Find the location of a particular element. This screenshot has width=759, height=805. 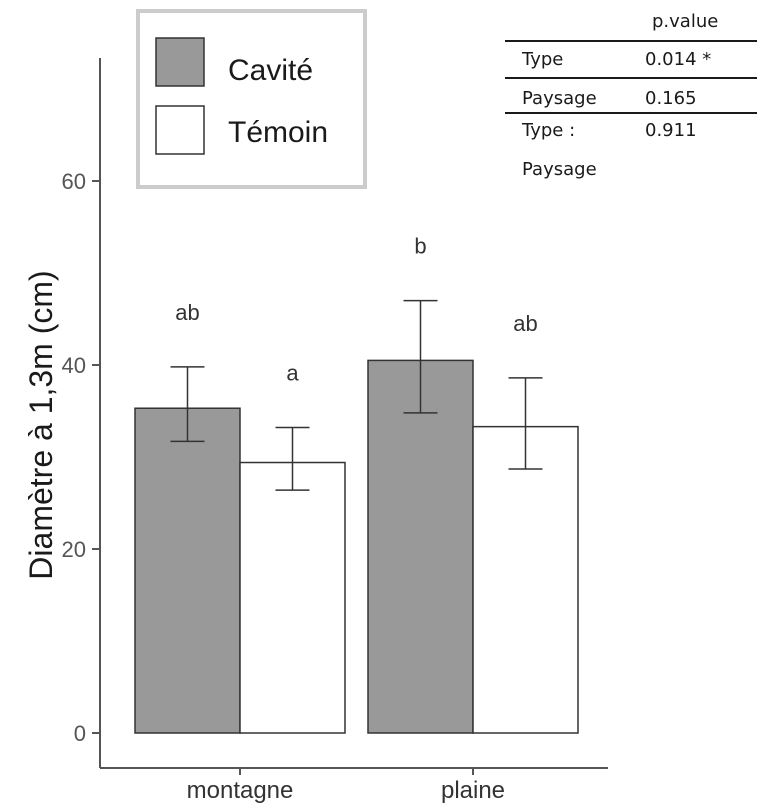

legend: Cavité Témoin is located at coordinates (251, 99).